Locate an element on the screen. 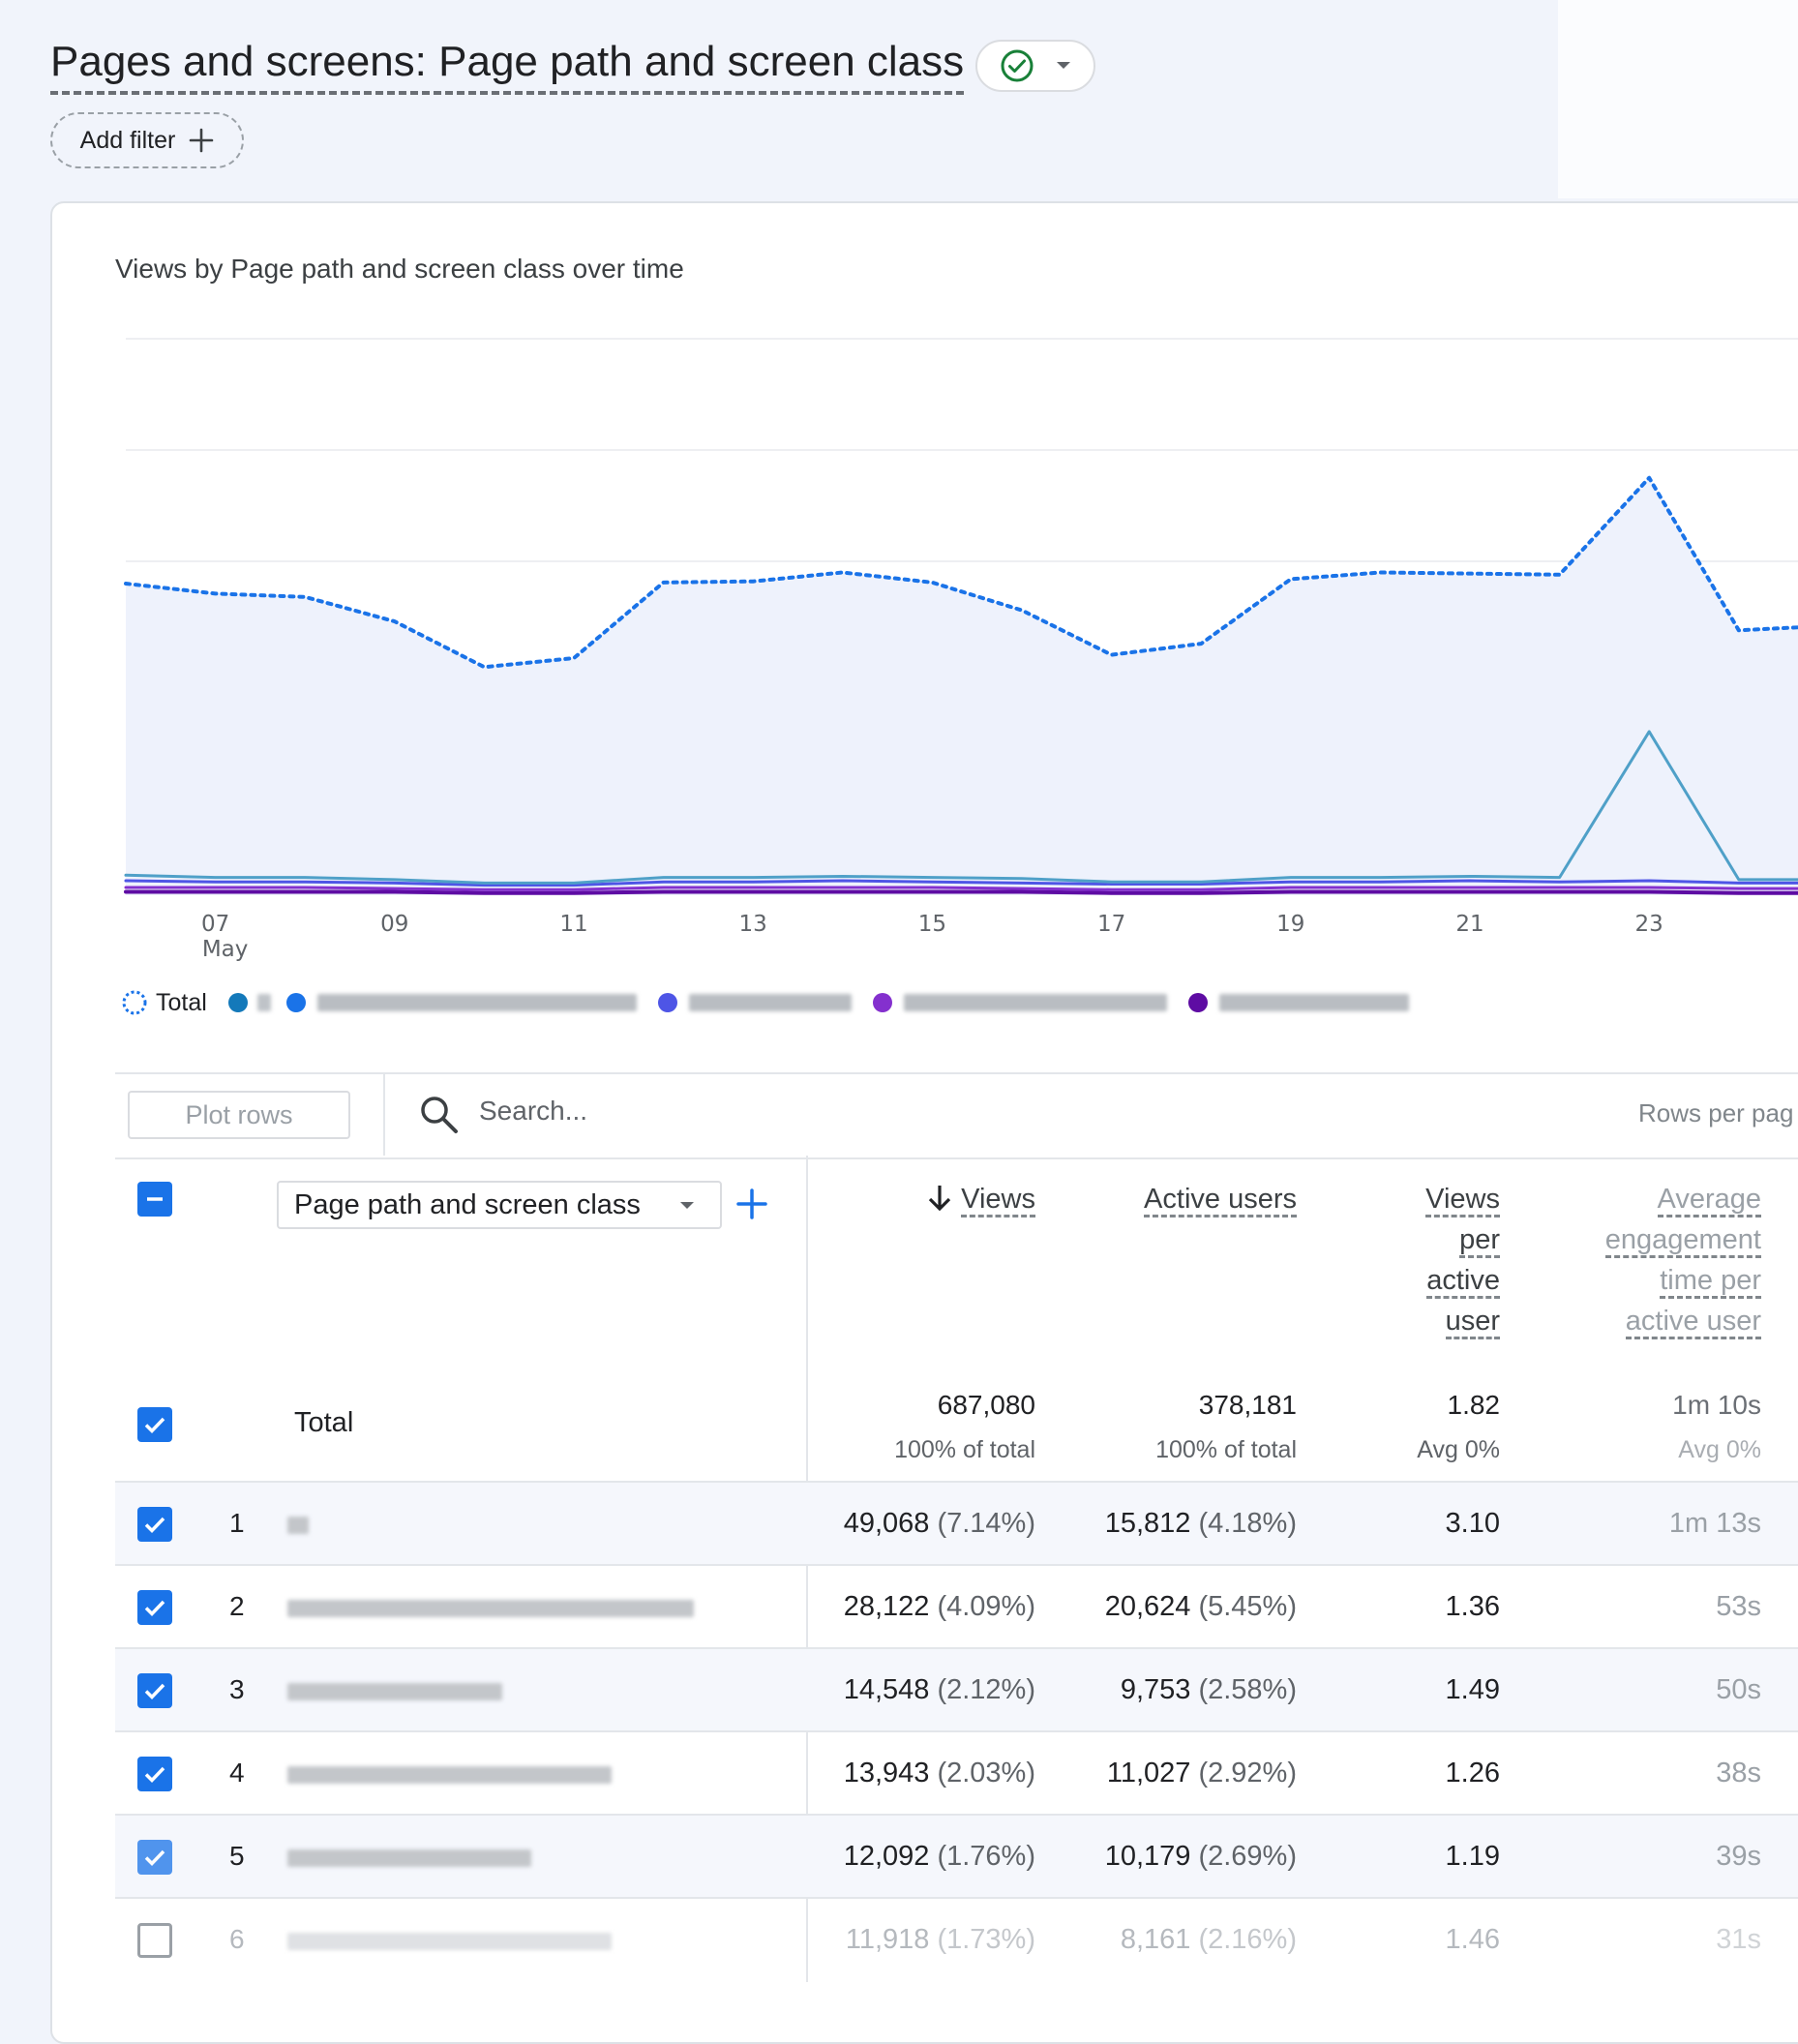 Image resolution: width=1798 pixels, height=2044 pixels. dimension-metric-divider is located at coordinates (807, 1569).